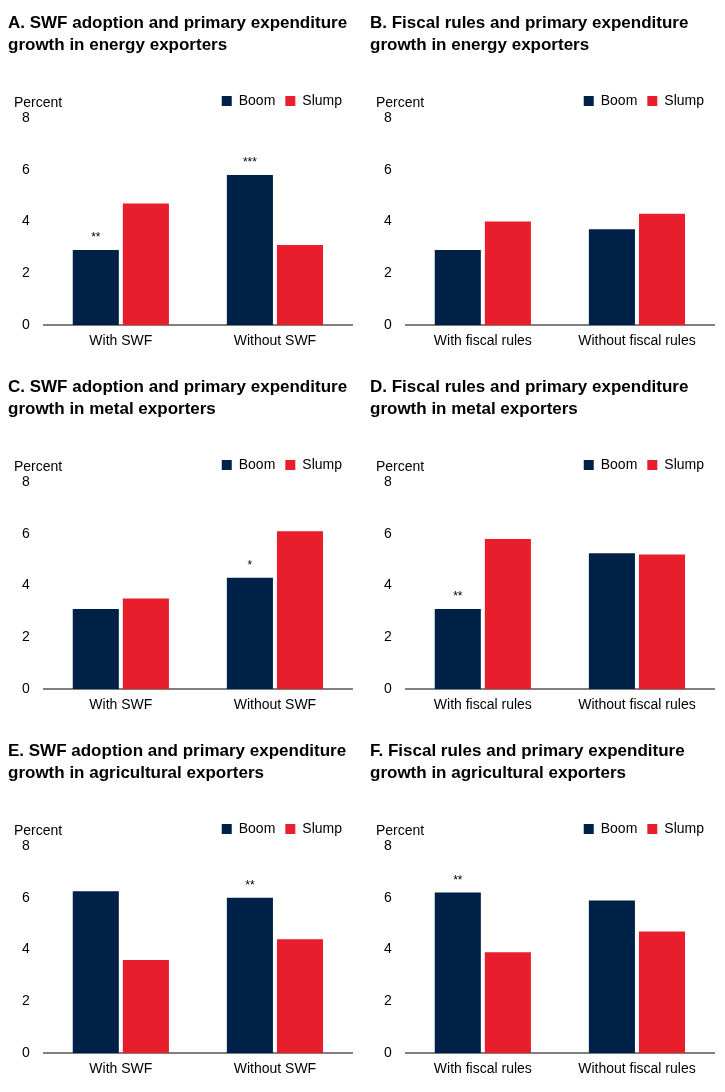 The width and height of the screenshot is (725, 1092). I want to click on chart-title: E. SWF adoption and primary expenditure growth in agricultural exporters, so click(178, 762).